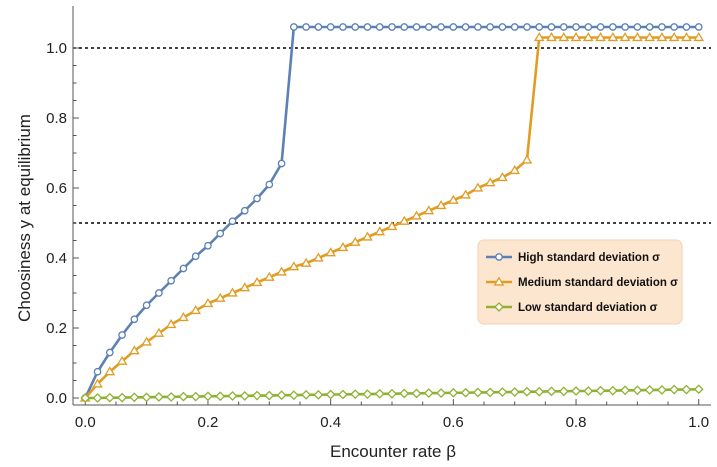  Describe the element at coordinates (589, 258) in the screenshot. I see `legend-label-high: High standard deviation σ` at that location.